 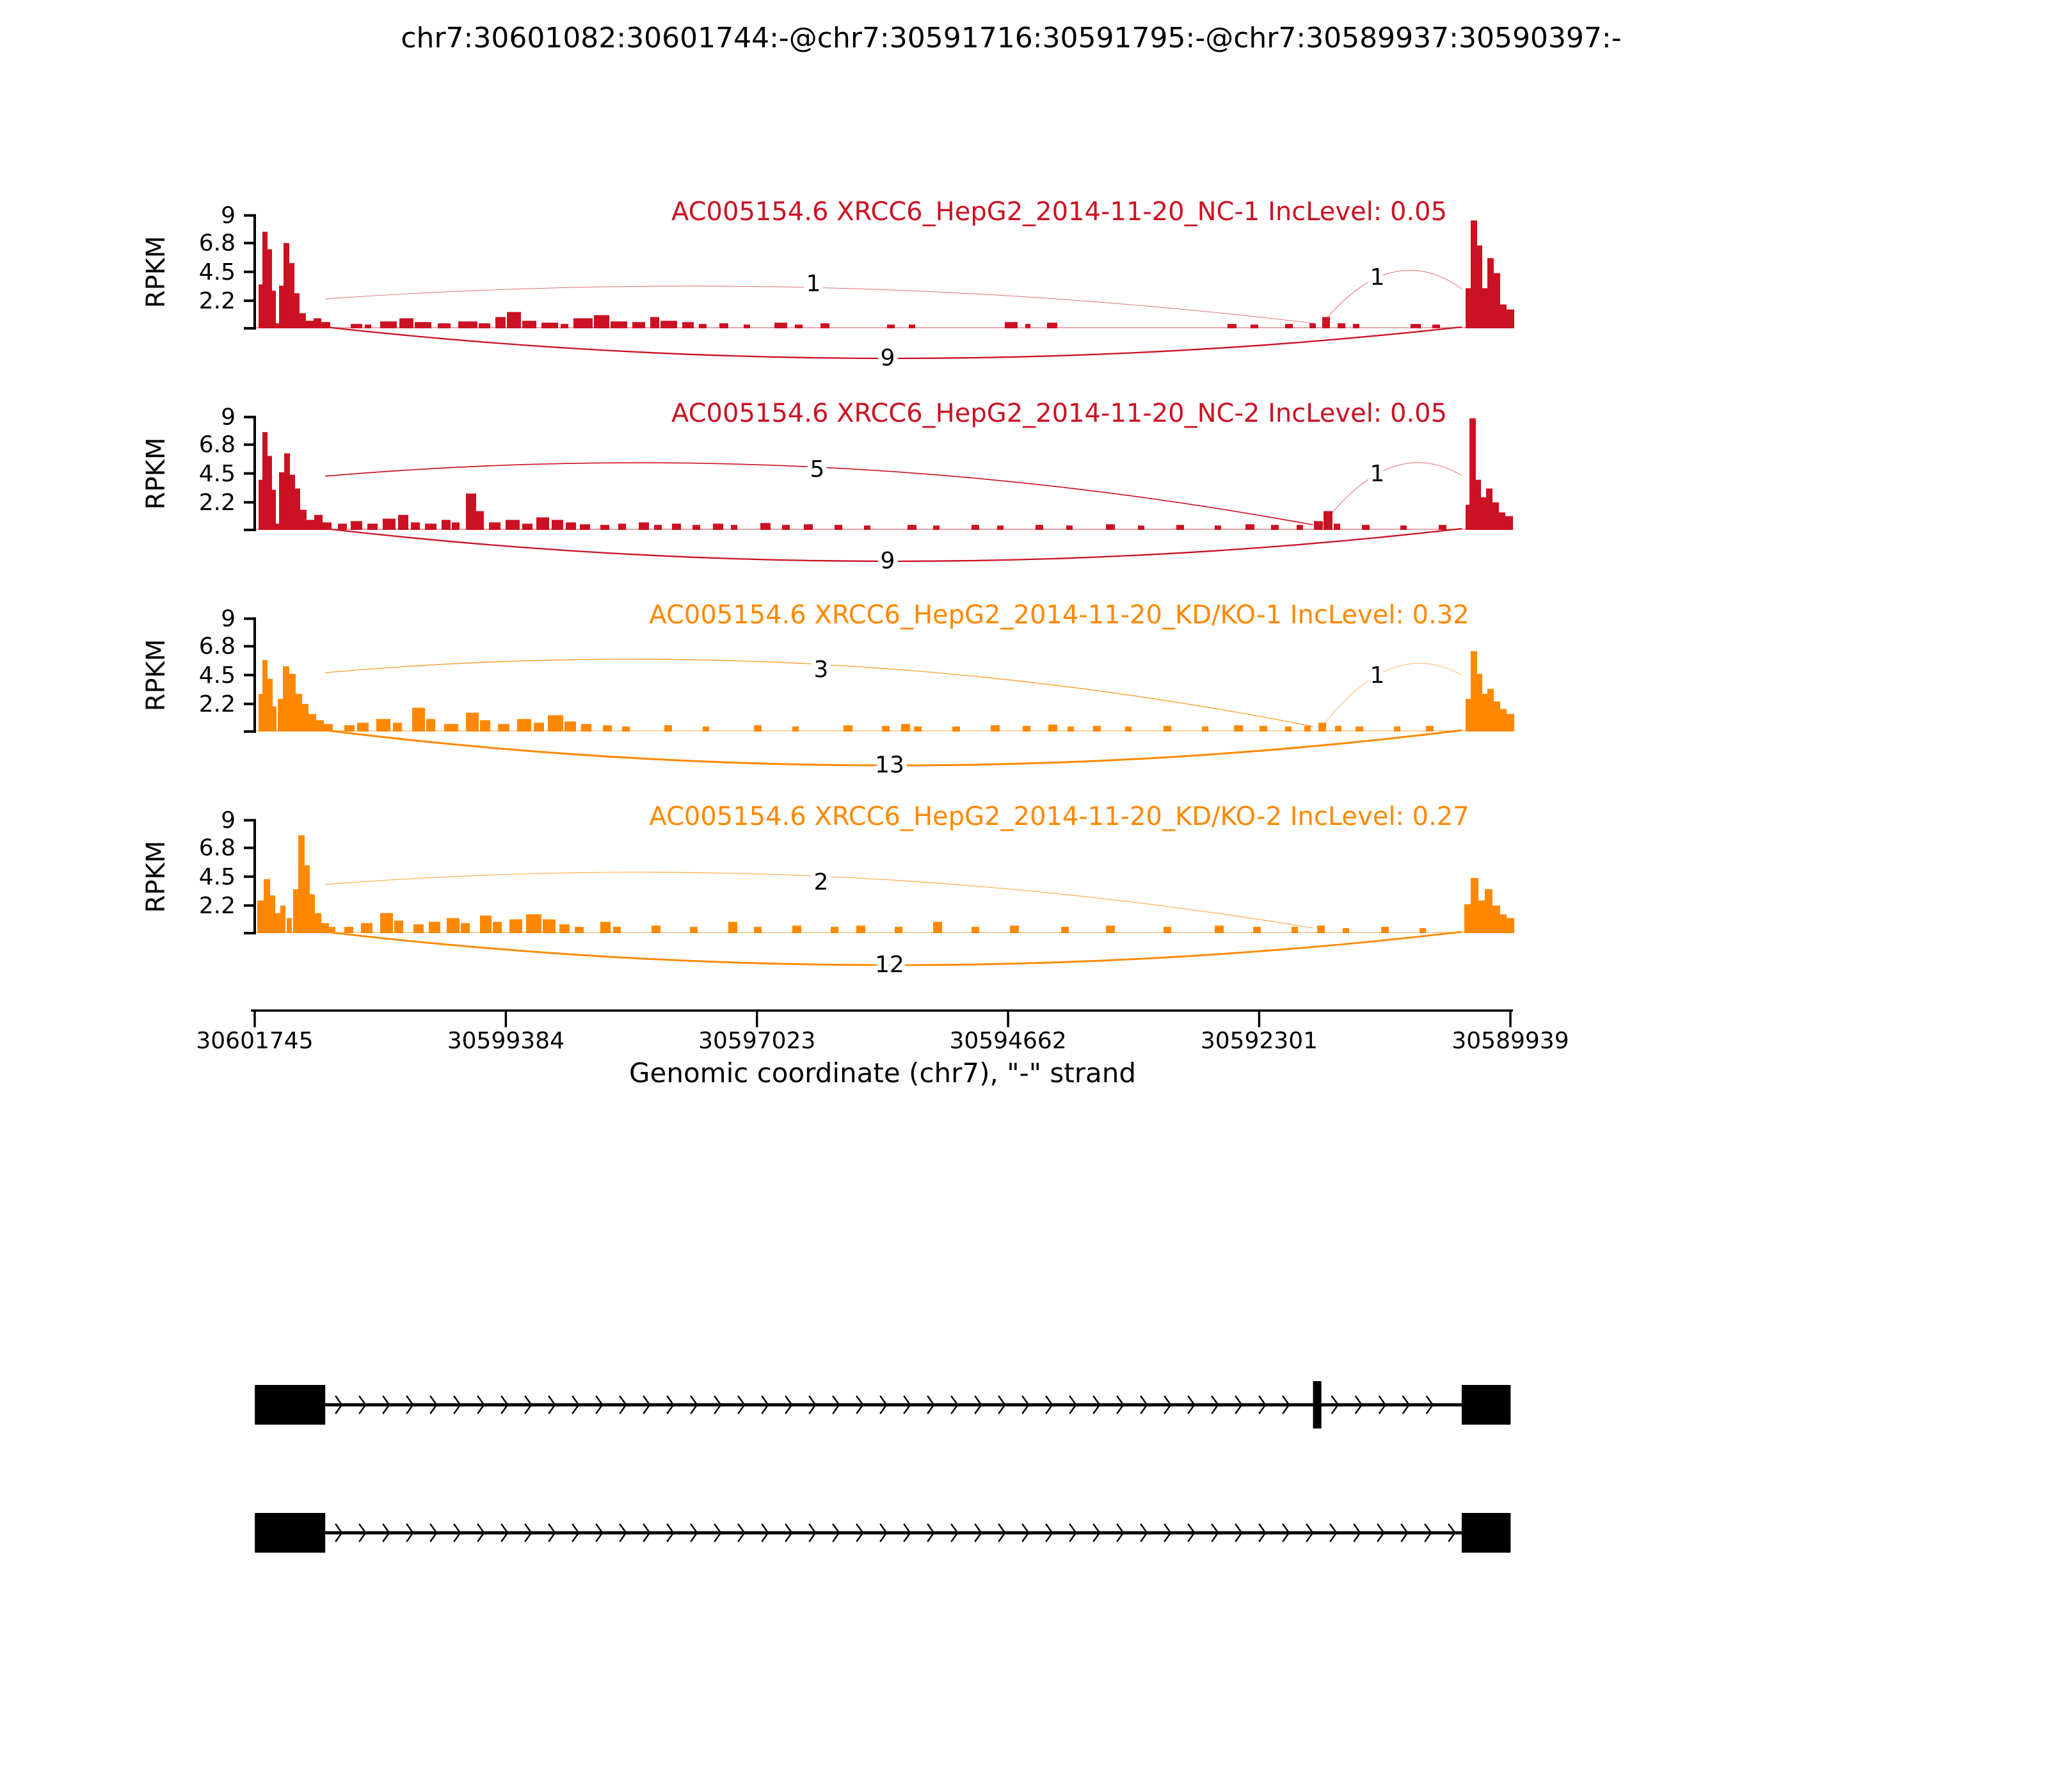 What do you see at coordinates (819, 304) in the screenshot?
I see `junction-arc` at bounding box center [819, 304].